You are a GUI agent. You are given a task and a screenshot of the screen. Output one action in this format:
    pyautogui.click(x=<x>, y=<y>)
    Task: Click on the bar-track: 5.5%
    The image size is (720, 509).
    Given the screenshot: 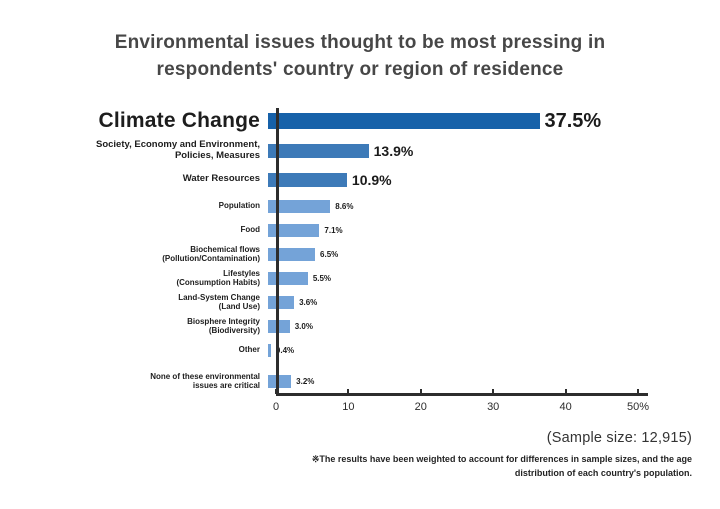 What is the action you would take?
    pyautogui.click(x=449, y=278)
    